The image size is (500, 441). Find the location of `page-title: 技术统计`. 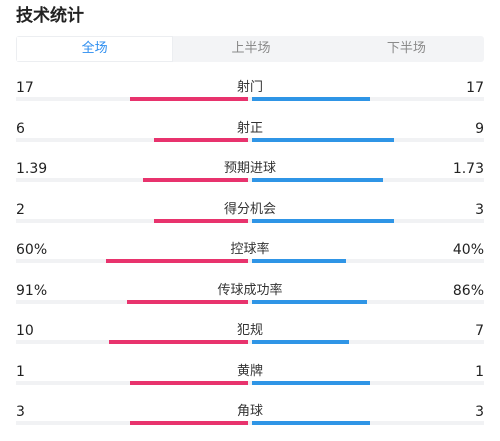

page-title: 技术统计 is located at coordinates (50, 16).